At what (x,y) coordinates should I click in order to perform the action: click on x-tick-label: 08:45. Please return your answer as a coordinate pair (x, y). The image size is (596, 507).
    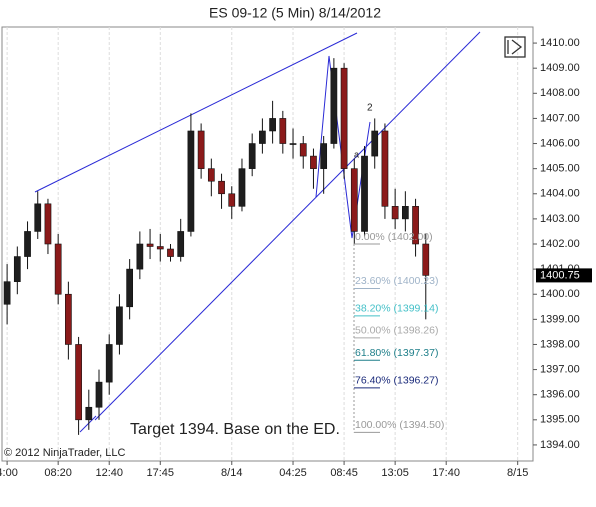
    Looking at the image, I should click on (344, 473).